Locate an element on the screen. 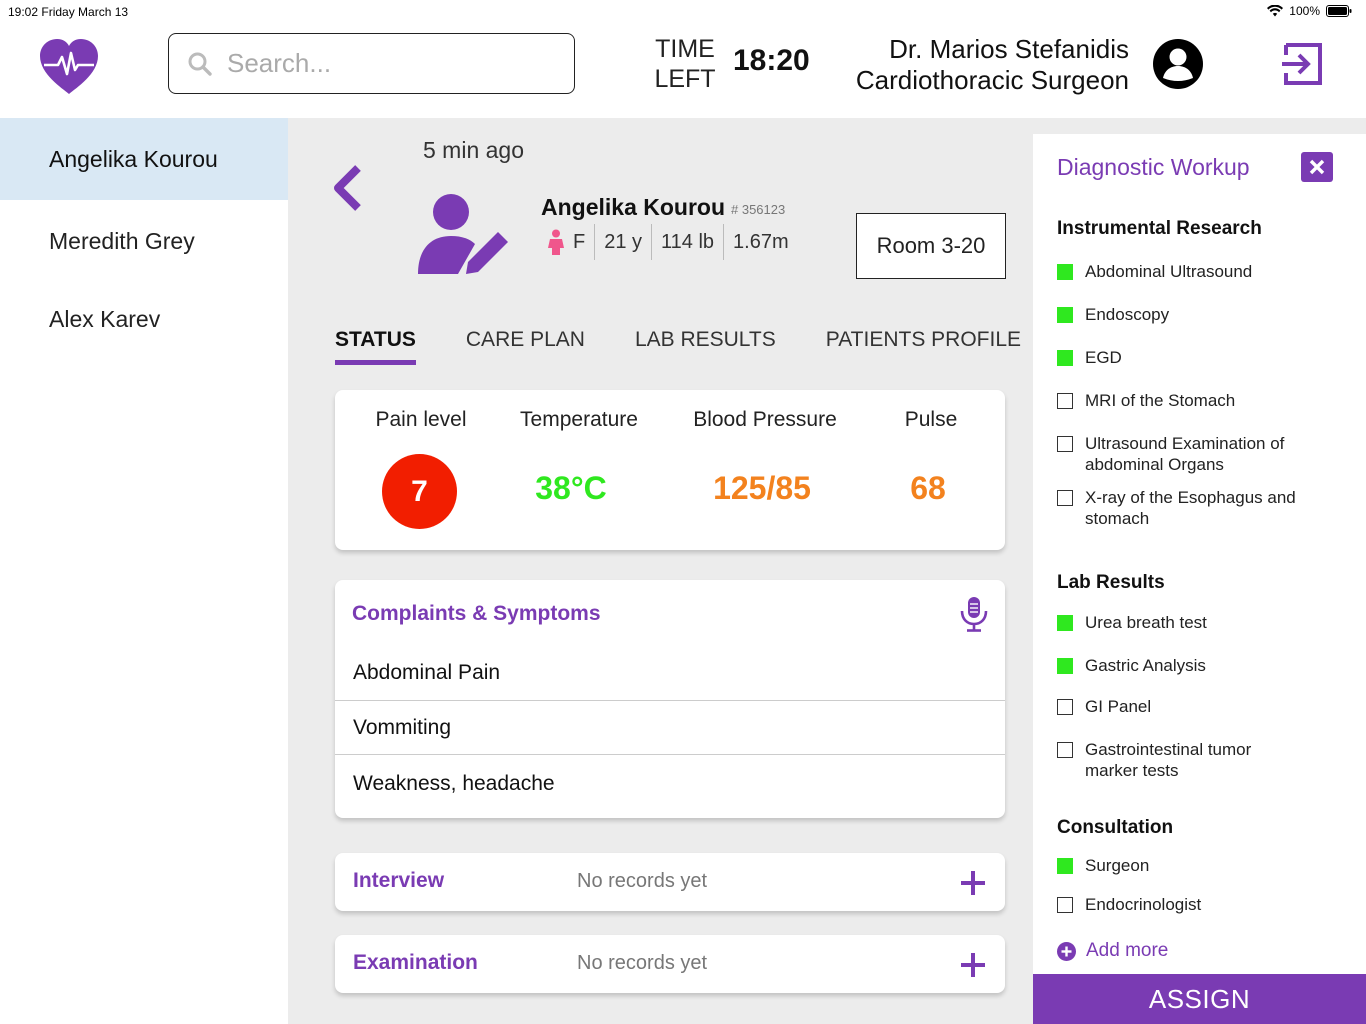  doctor-name: Dr. Marios Stefanidis is located at coordinates (1009, 49).